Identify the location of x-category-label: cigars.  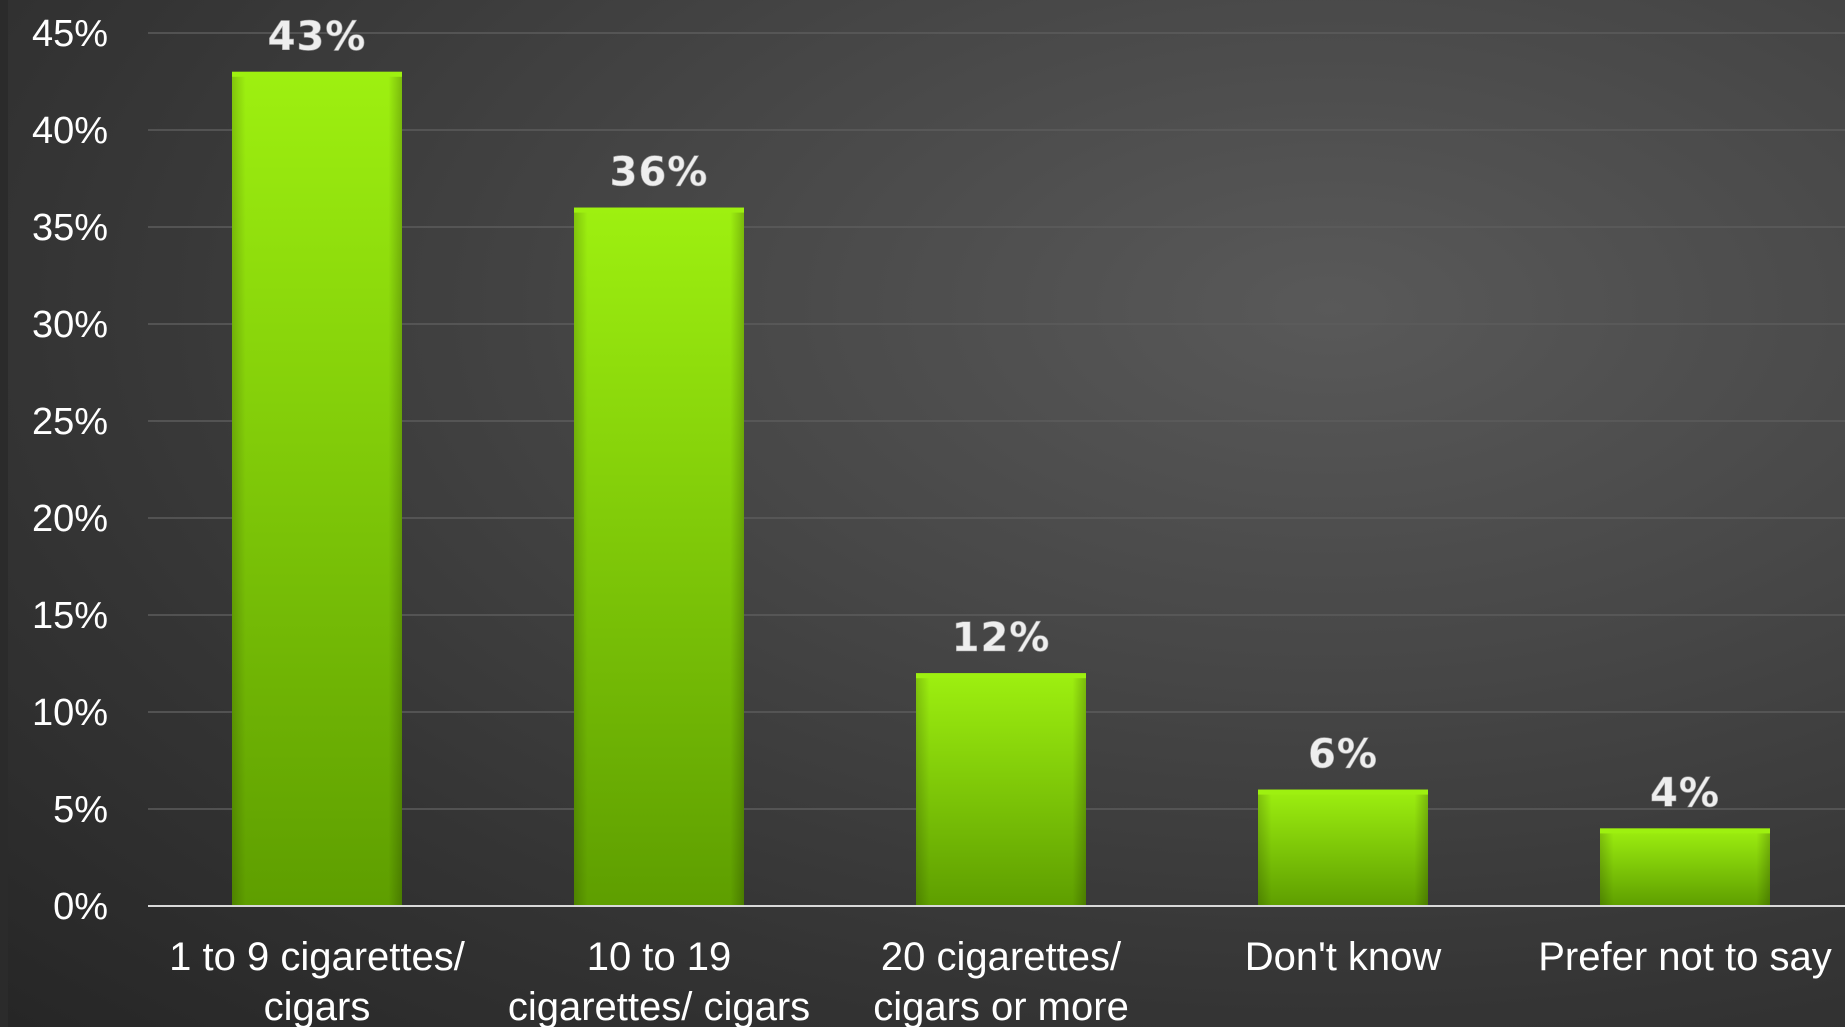
(317, 1006).